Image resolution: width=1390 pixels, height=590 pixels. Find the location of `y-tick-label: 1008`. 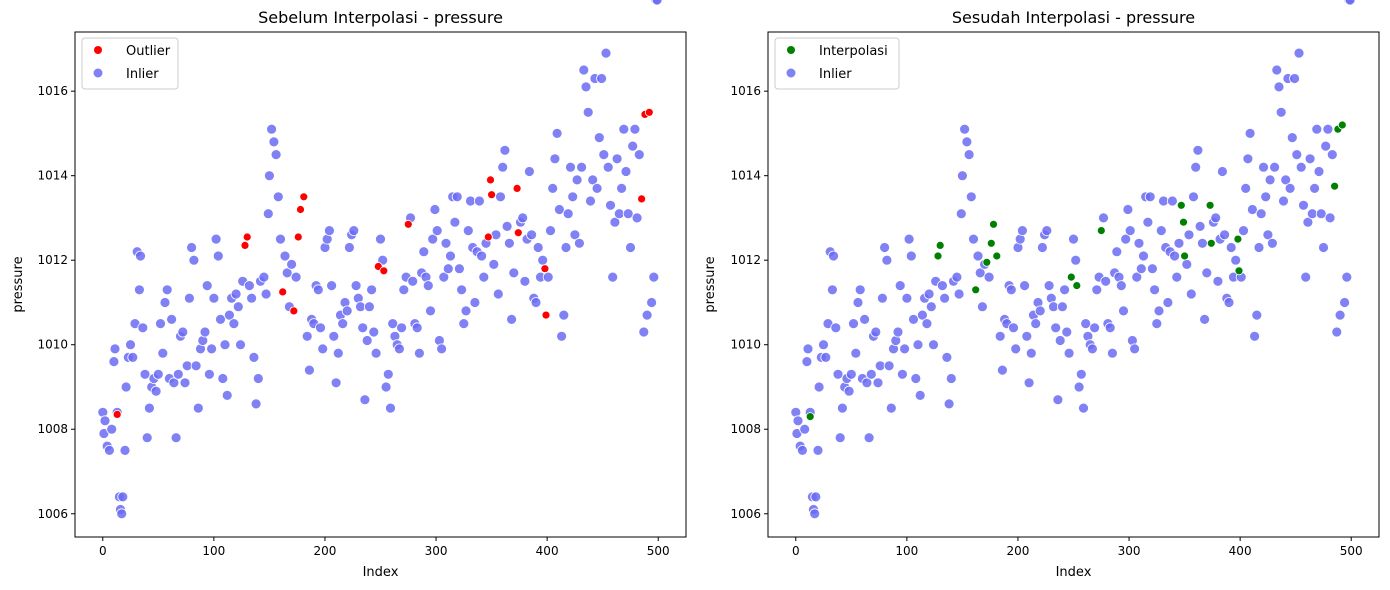

y-tick-label: 1008 is located at coordinates (52, 429).